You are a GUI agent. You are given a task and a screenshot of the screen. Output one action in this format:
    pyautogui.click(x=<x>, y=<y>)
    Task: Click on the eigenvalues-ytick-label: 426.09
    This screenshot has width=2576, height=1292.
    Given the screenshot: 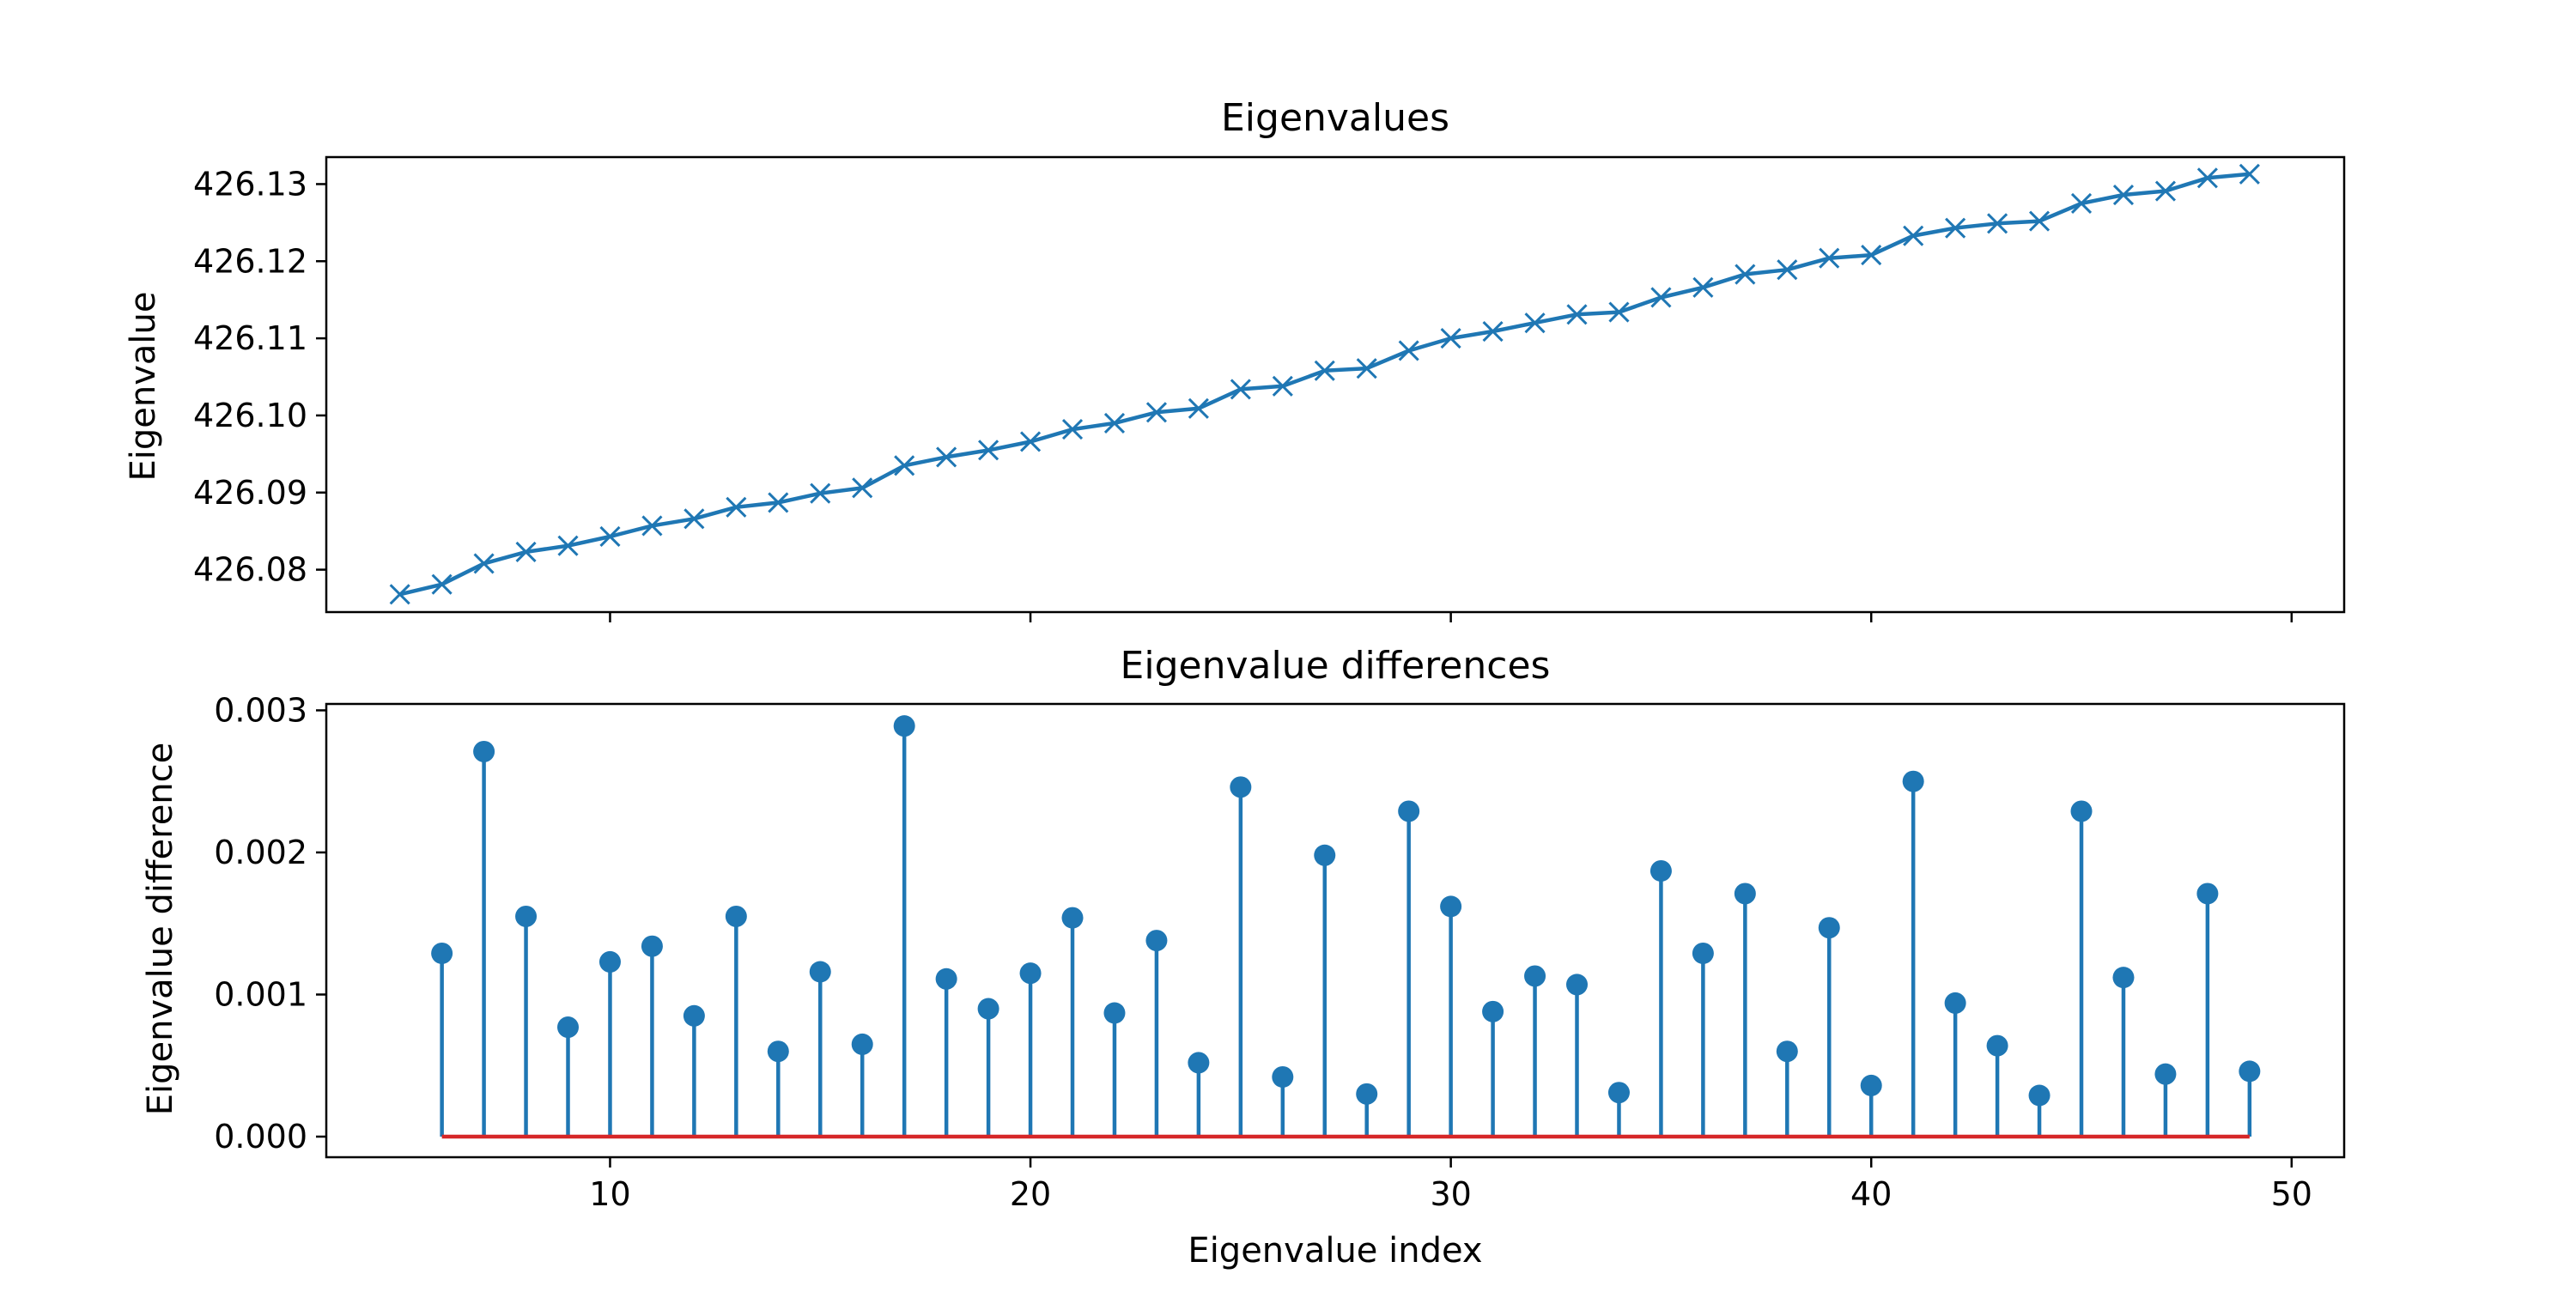 What is the action you would take?
    pyautogui.click(x=250, y=493)
    